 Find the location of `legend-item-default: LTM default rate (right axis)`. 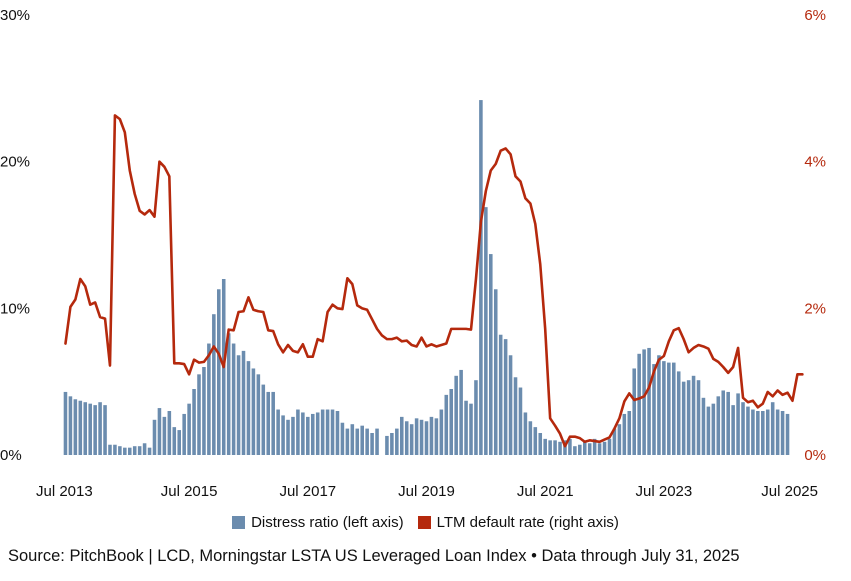

legend-item-default: LTM default rate (right axis) is located at coordinates (518, 522).